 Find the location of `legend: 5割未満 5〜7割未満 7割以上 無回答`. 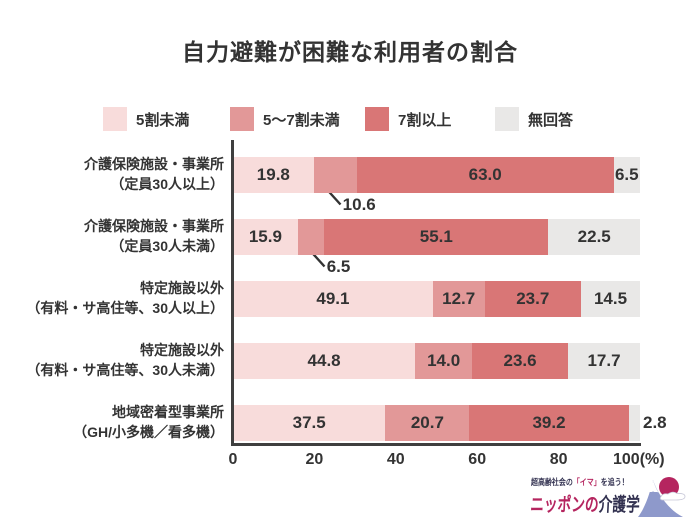

legend: 5割未満 5〜7割未満 7割以上 無回答 is located at coordinates (350, 119).